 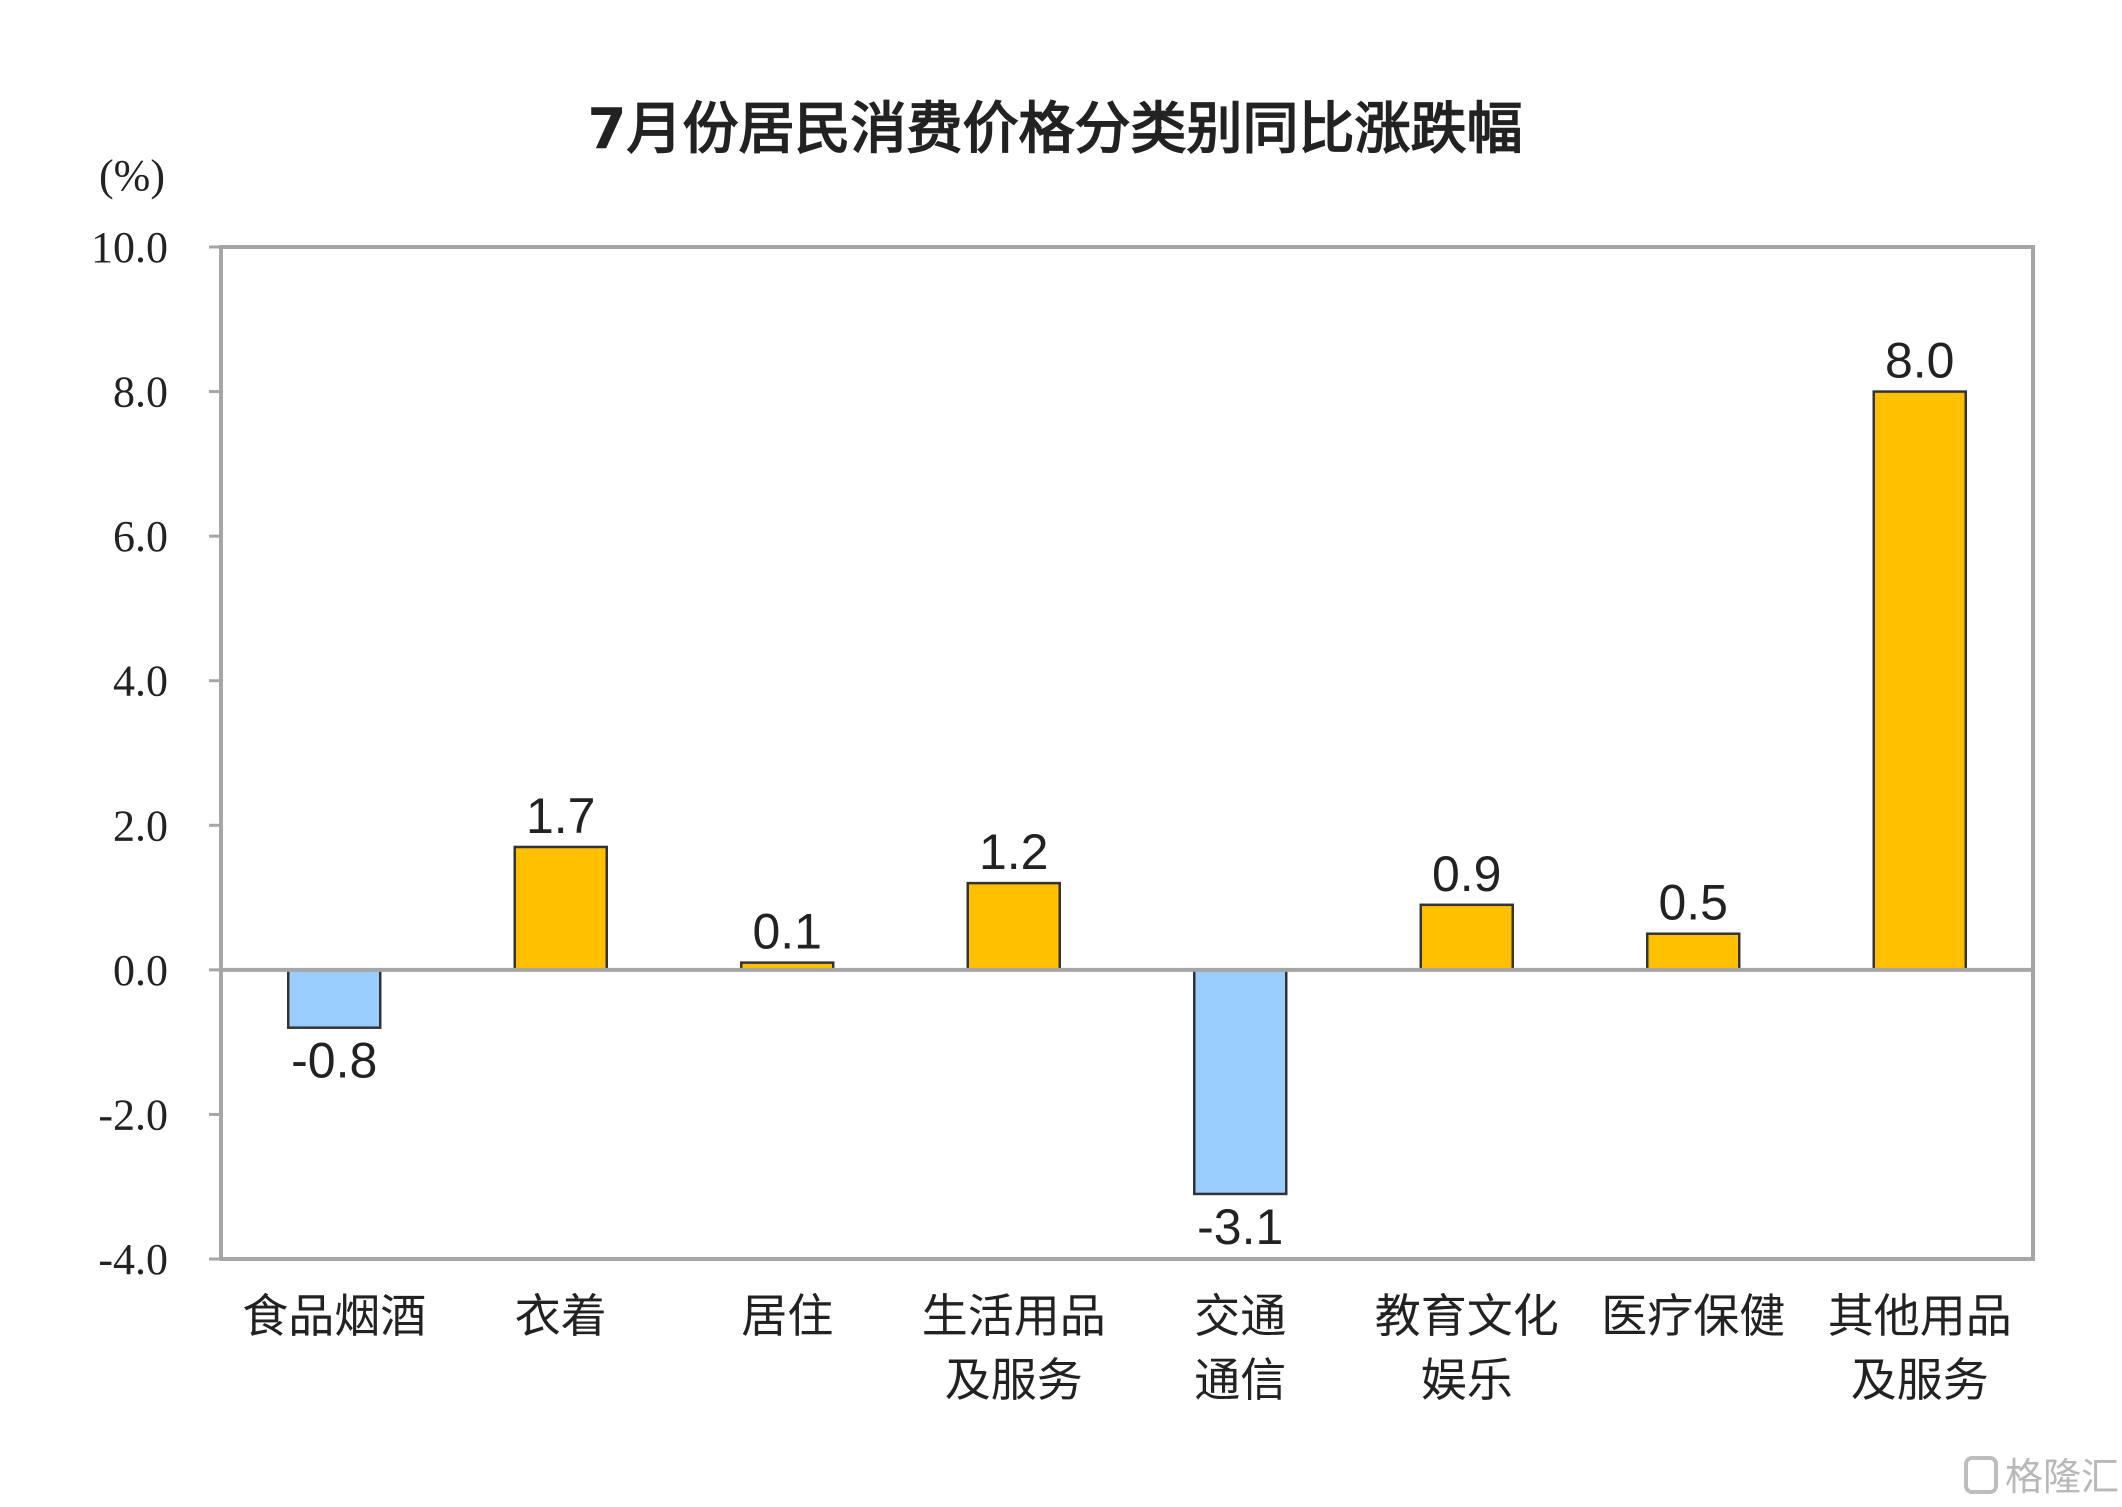 What do you see at coordinates (1240, 1227) in the screenshot?
I see `data-label: -3.1` at bounding box center [1240, 1227].